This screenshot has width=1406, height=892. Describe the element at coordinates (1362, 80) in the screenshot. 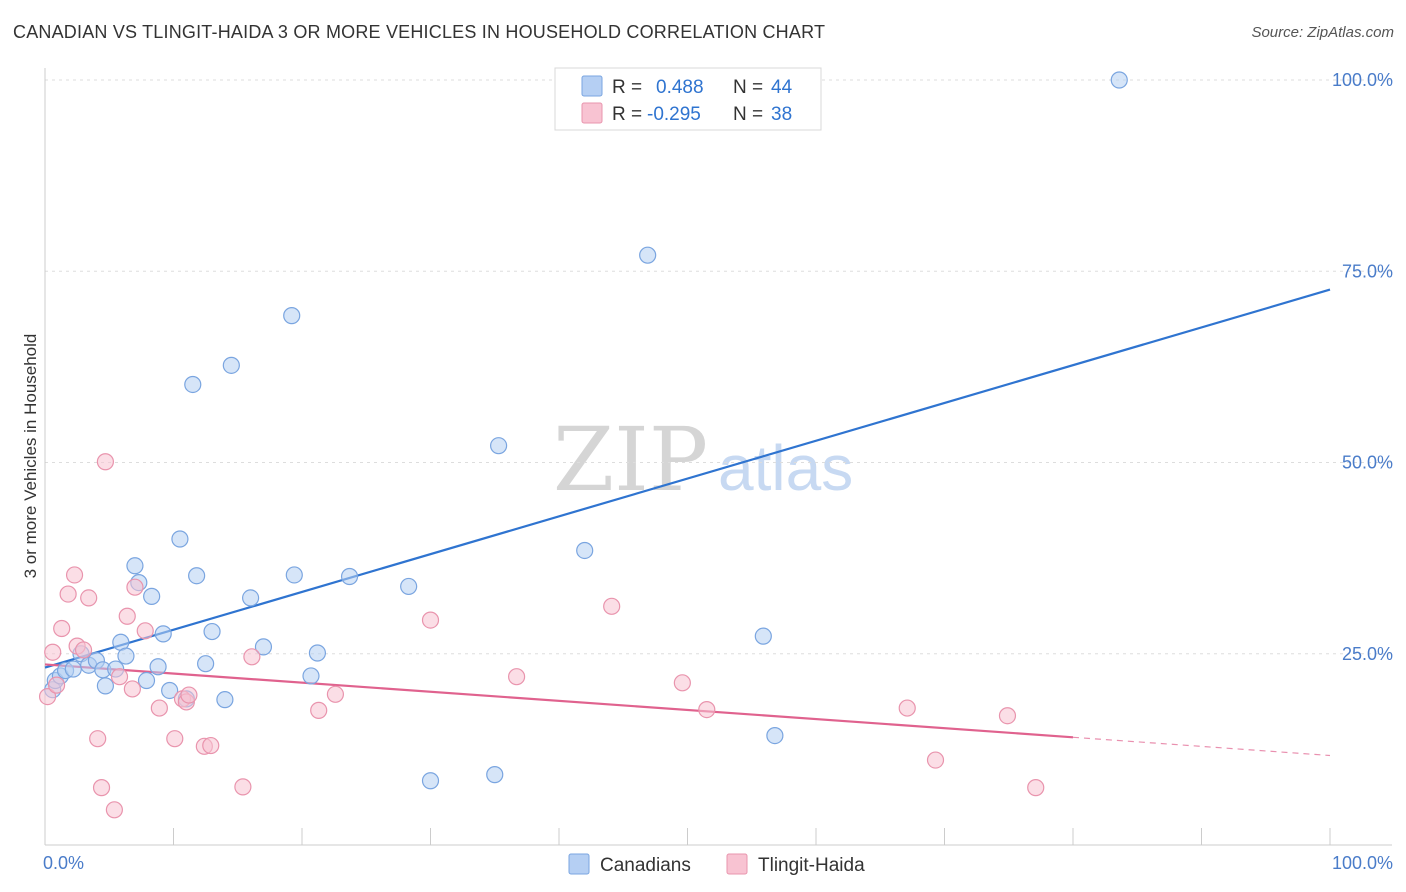

I see `y-tick-label-100: 100.0%` at that location.